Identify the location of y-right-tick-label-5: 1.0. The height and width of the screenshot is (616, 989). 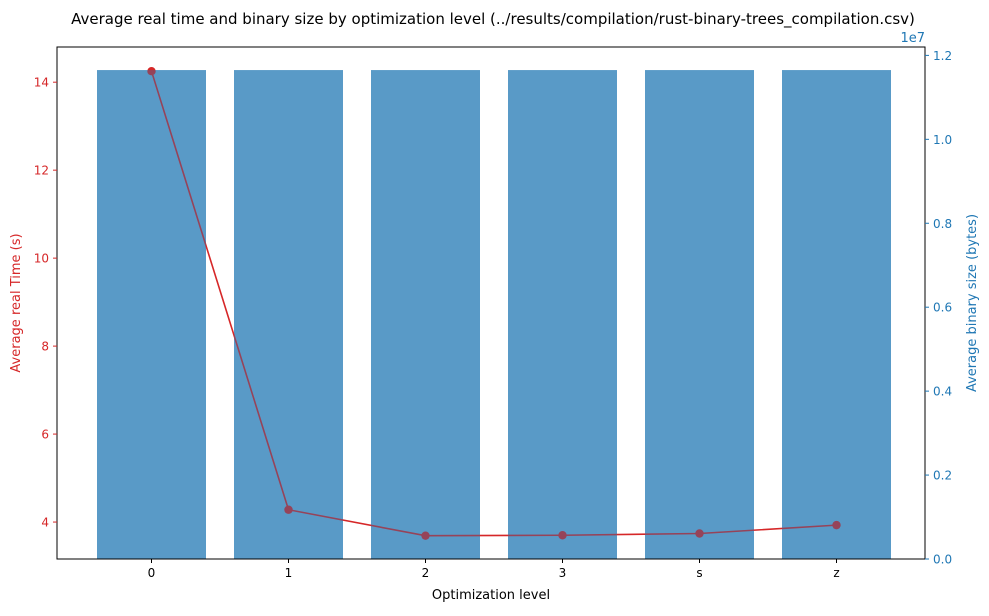
(942, 140).